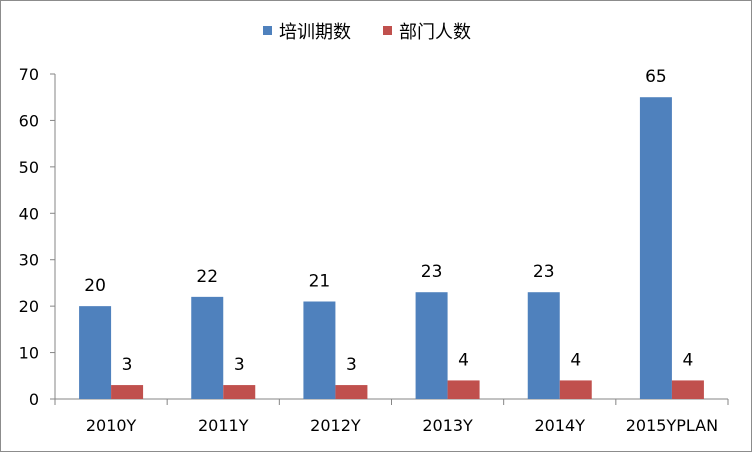 The height and width of the screenshot is (452, 752). Describe the element at coordinates (37, 237) in the screenshot. I see `y-axis: 0 10 20 30 40 50 60 70` at that location.